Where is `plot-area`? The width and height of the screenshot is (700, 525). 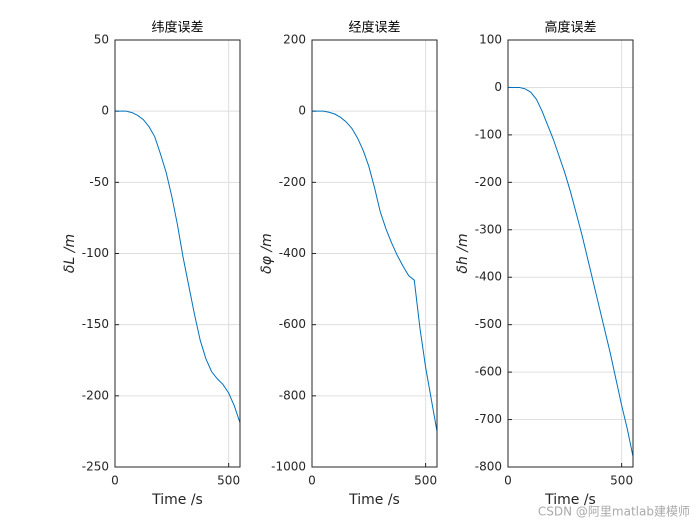 plot-area is located at coordinates (570, 253).